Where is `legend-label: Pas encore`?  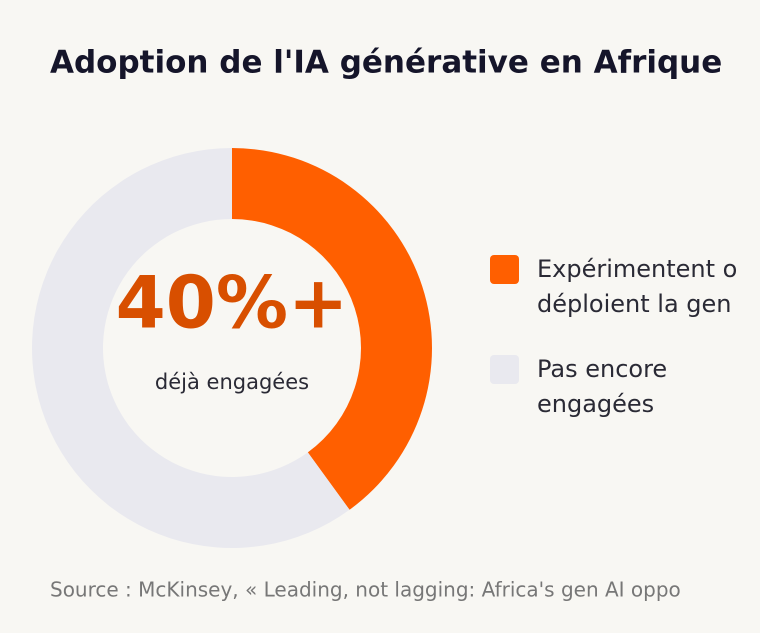
legend-label: Pas encore is located at coordinates (602, 369).